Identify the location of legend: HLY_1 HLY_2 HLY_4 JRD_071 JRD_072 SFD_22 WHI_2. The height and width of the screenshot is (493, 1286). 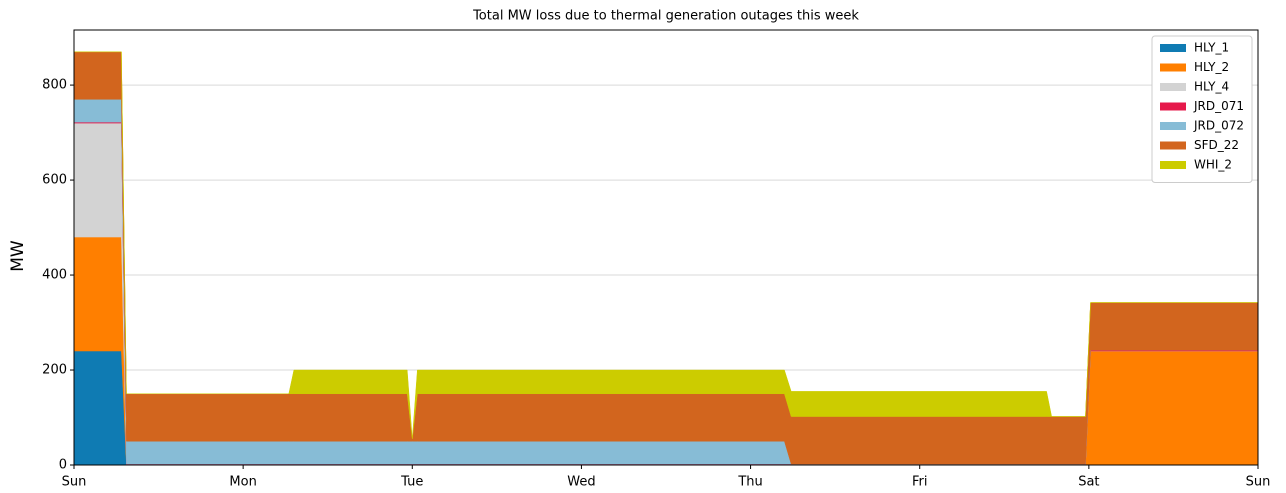
(1202, 109).